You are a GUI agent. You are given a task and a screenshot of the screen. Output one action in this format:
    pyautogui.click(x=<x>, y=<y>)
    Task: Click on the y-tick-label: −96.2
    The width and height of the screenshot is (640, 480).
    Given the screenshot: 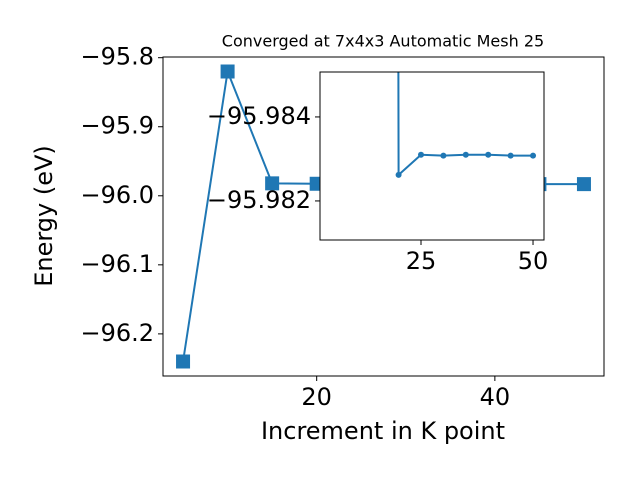 What is the action you would take?
    pyautogui.click(x=117, y=333)
    